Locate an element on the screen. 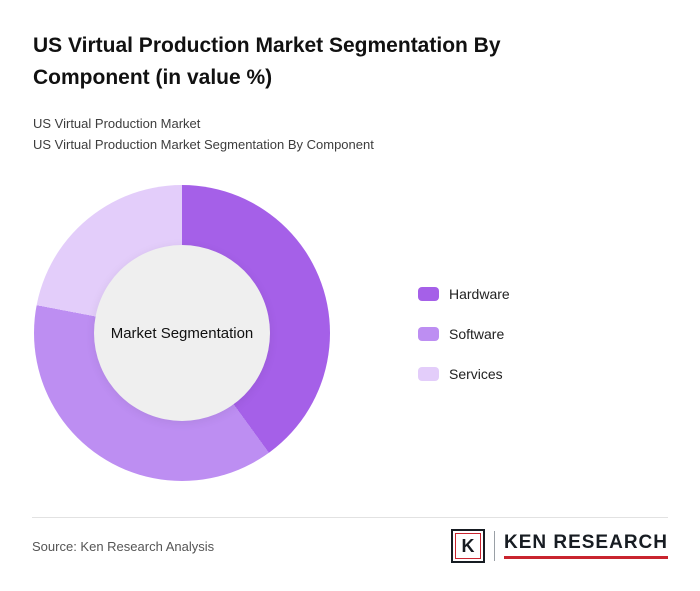 This screenshot has height=591, width=700. legend-label: Services is located at coordinates (476, 374).